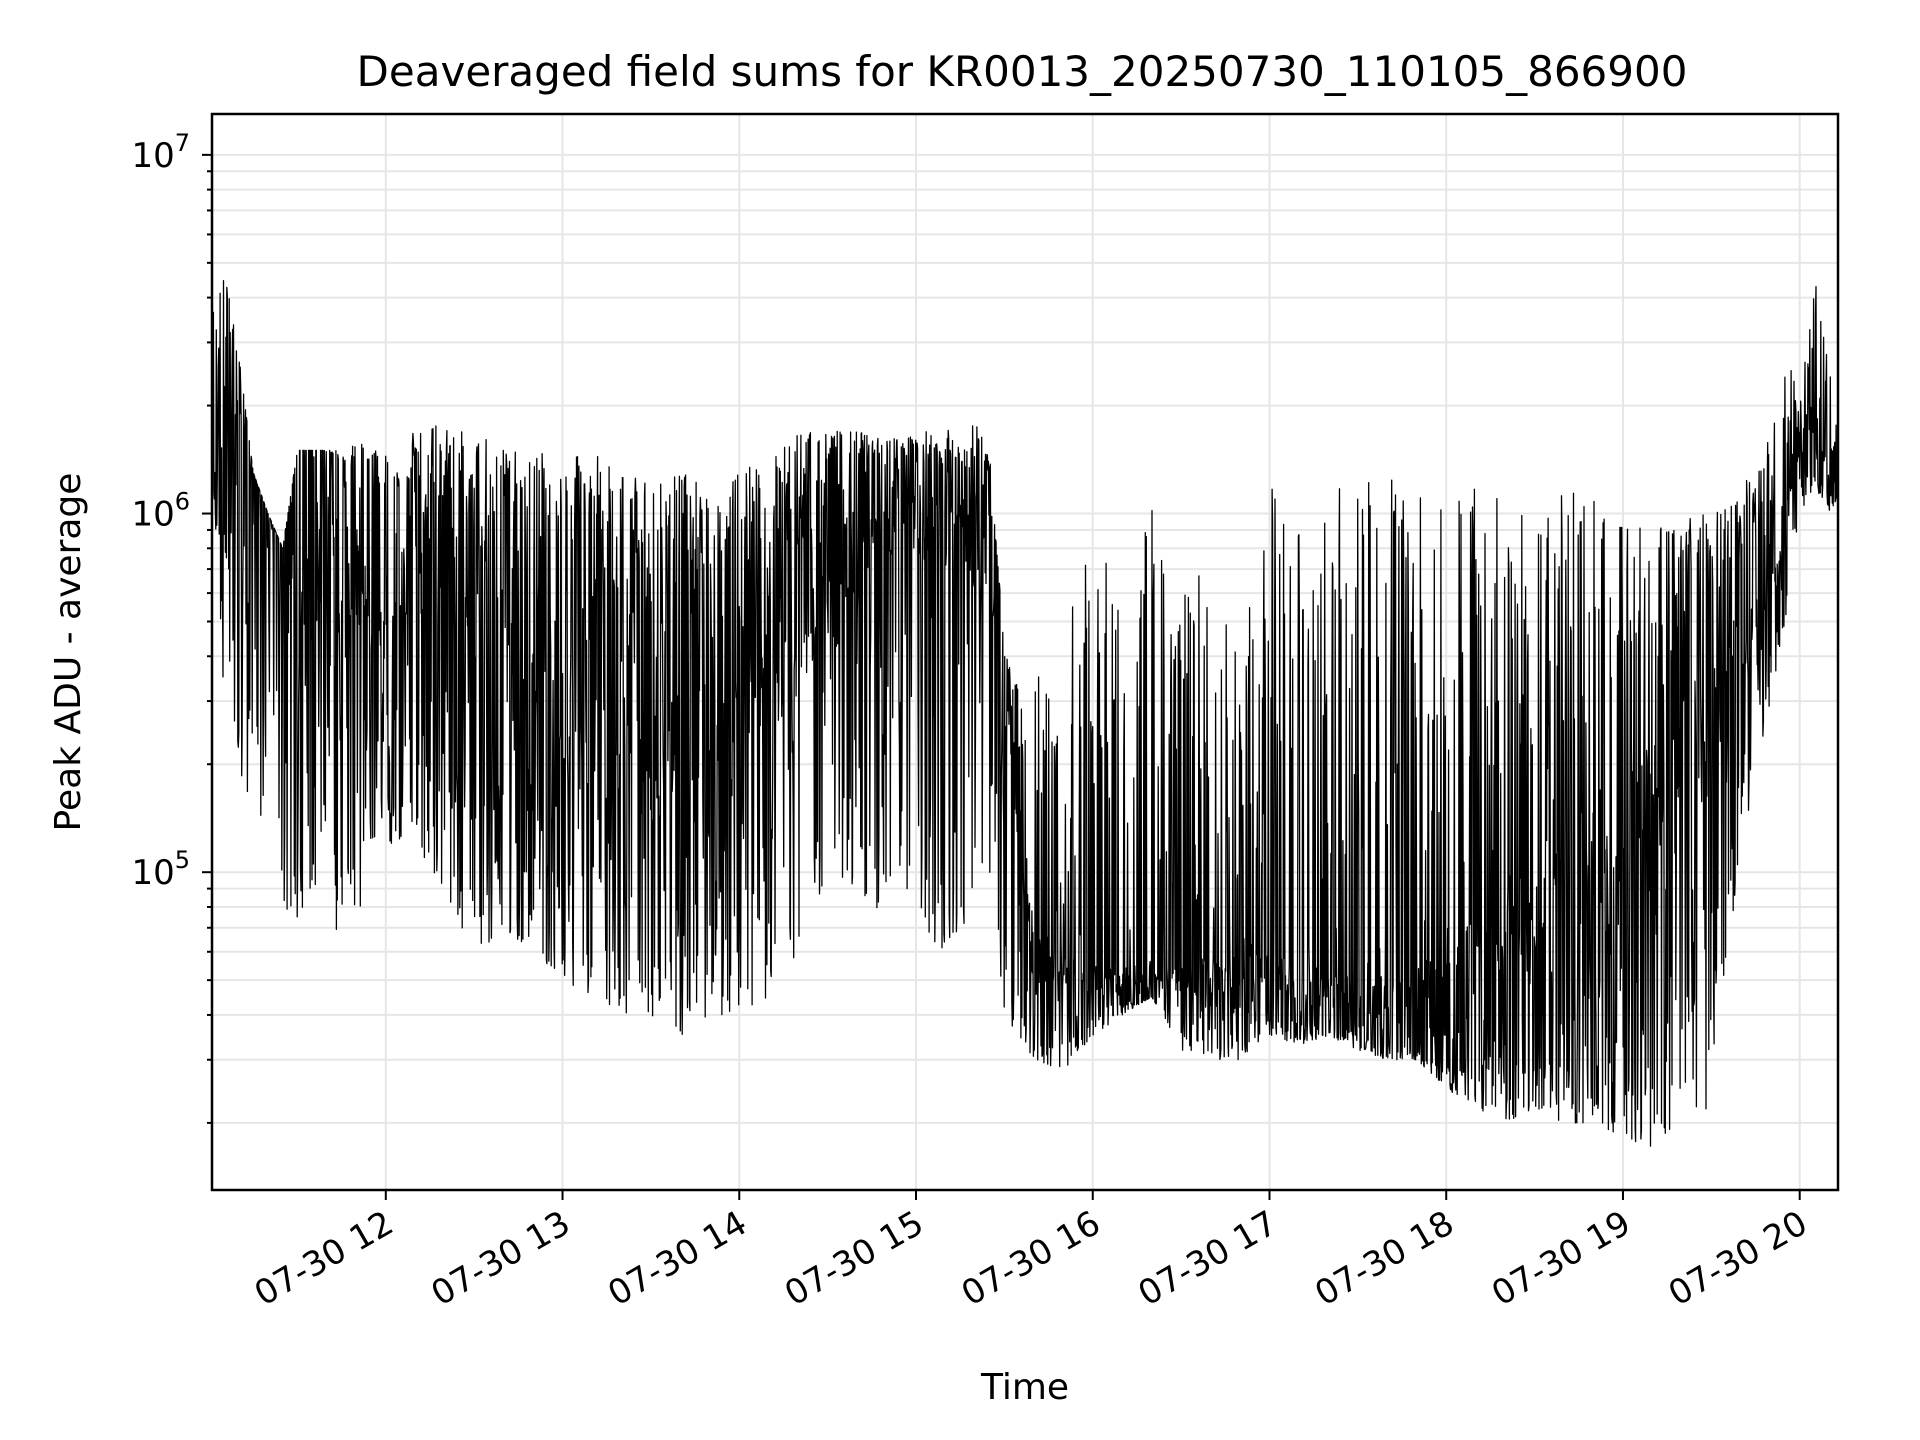 This screenshot has width=1920, height=1440. I want to click on y-tick-exponent: 6, so click(182, 502).